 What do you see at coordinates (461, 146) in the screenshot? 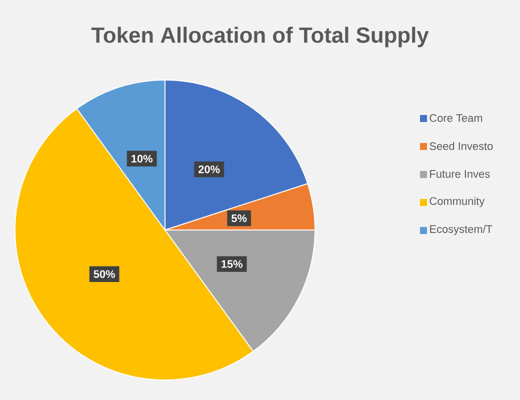
I see `legend-label: Seed Investo` at bounding box center [461, 146].